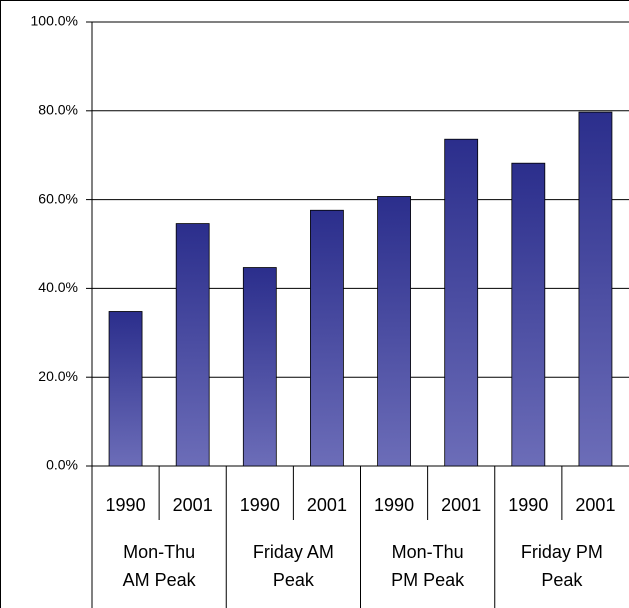  I want to click on group-label: Friday AM, so click(293, 552).